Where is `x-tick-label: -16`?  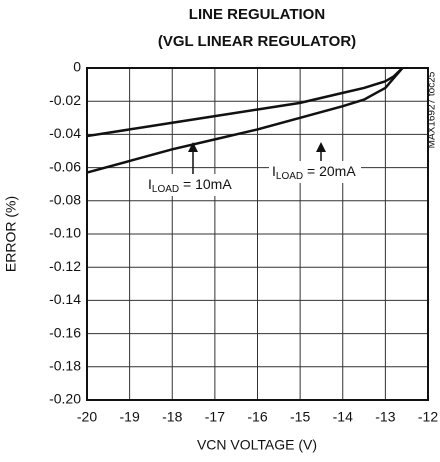
x-tick-label: -16 is located at coordinates (257, 417).